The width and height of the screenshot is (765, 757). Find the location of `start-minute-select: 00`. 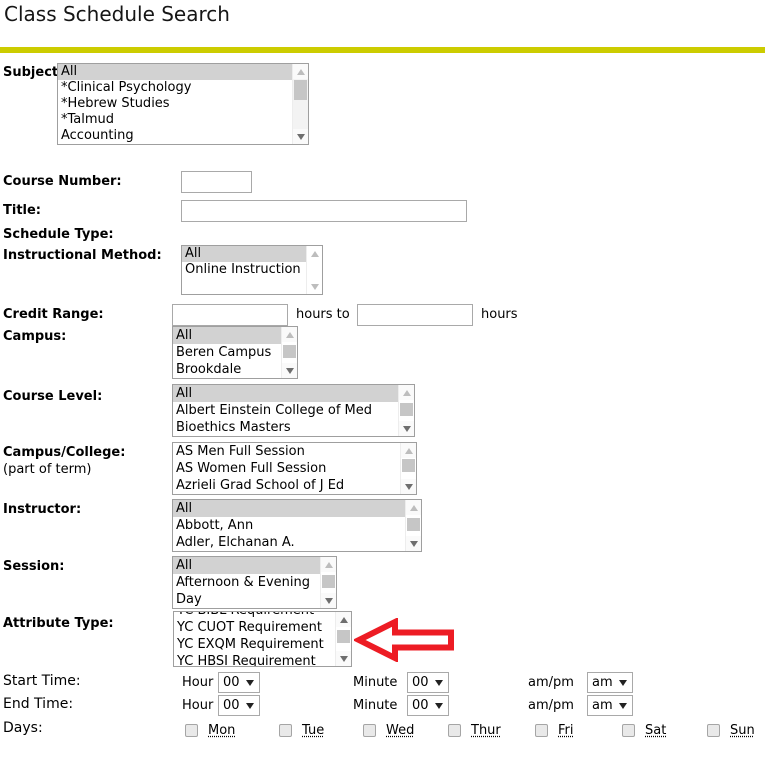

start-minute-select: 00 is located at coordinates (428, 682).